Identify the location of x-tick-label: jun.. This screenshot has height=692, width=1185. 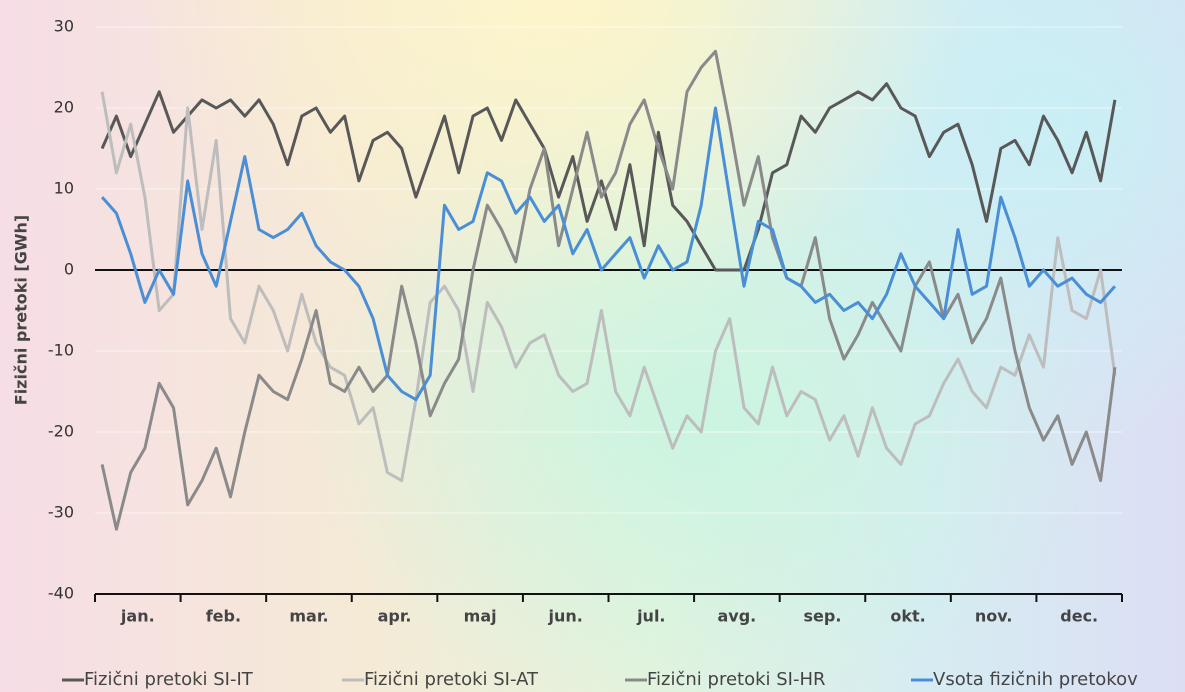
(565, 616).